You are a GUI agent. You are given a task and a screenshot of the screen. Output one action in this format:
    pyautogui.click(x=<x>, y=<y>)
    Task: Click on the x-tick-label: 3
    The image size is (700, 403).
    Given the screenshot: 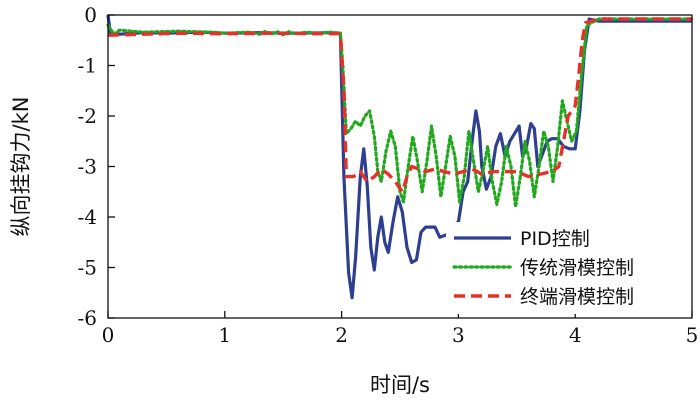 What is the action you would take?
    pyautogui.click(x=458, y=335)
    